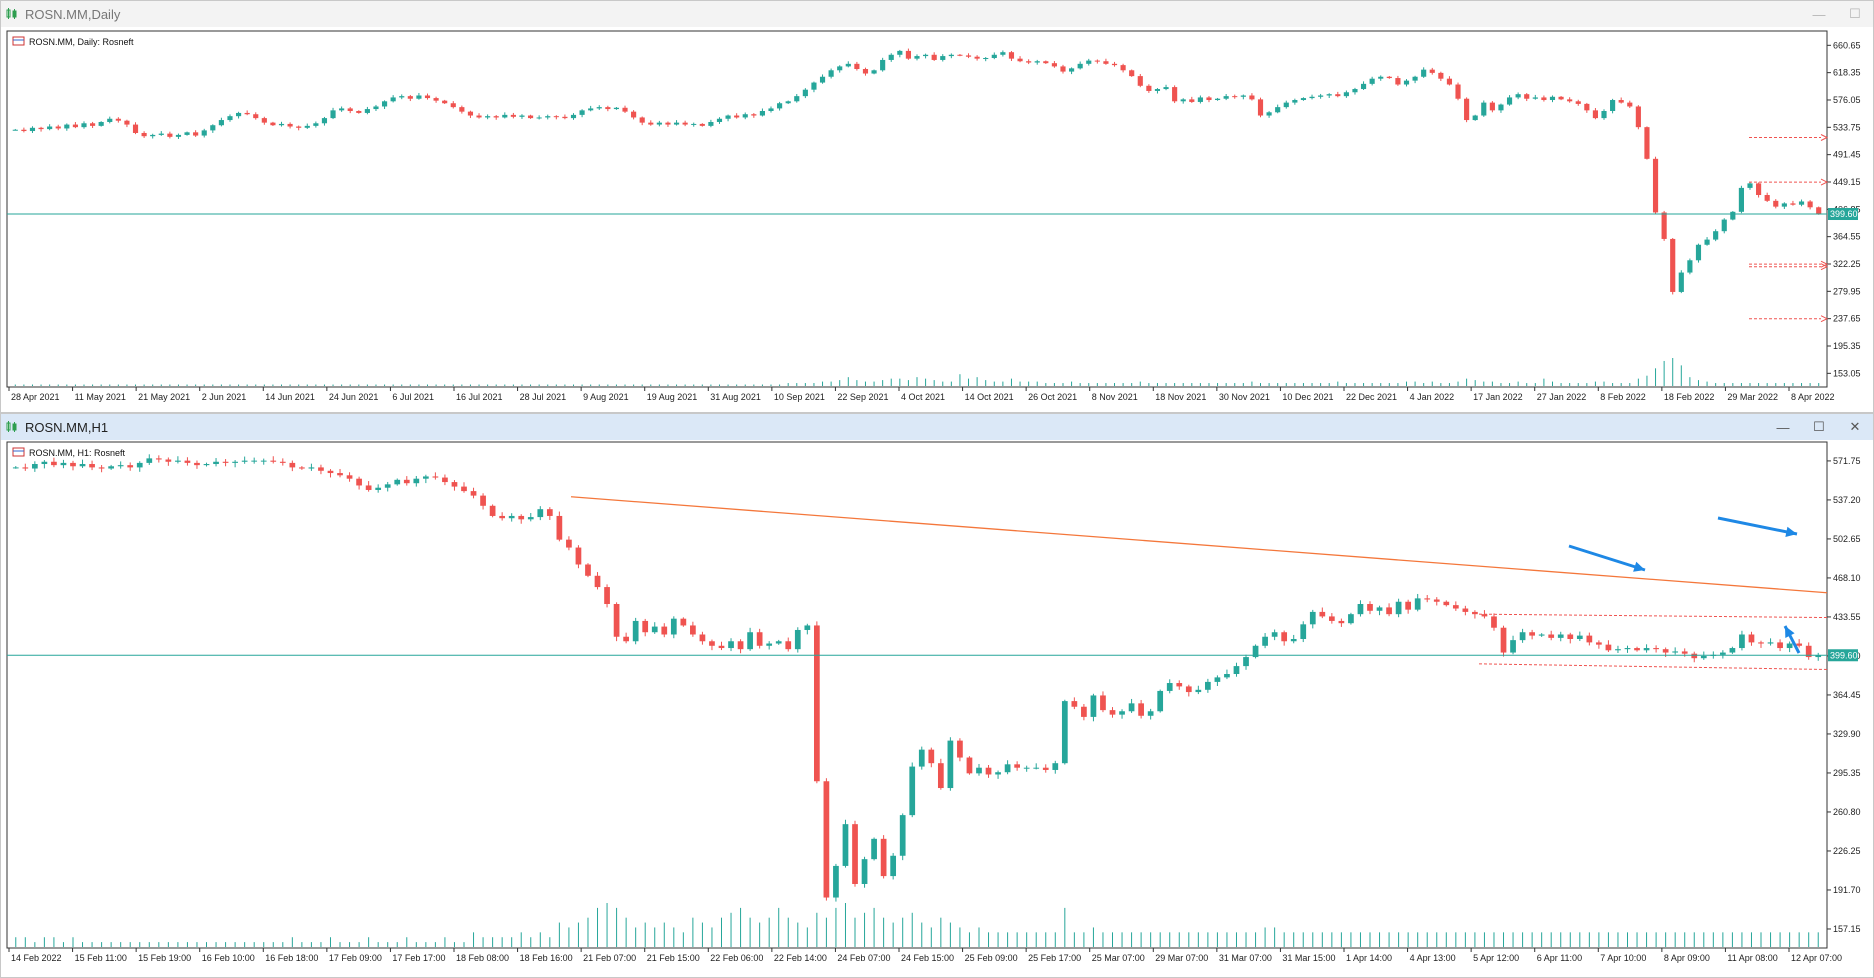 The image size is (1874, 978). Describe the element at coordinates (1496, 958) in the screenshot. I see `x-tick-label: 5 Apr 12:00` at that location.